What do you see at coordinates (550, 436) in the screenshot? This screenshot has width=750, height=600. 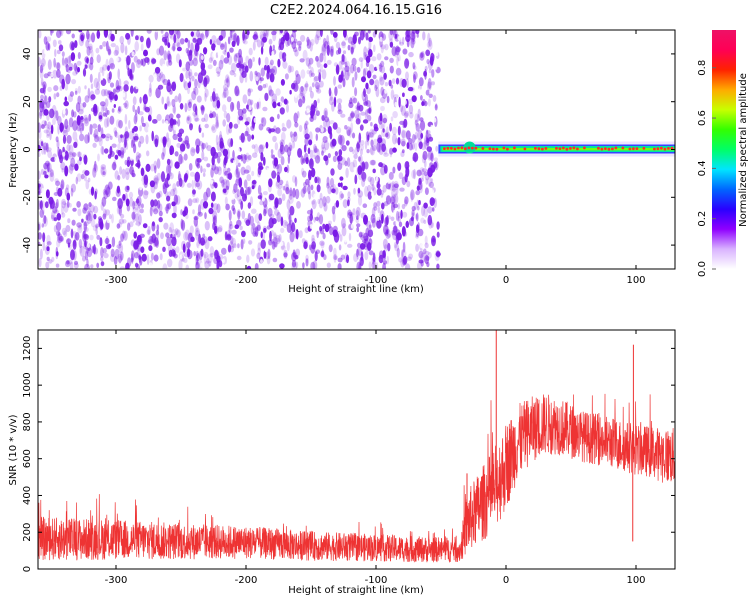 I see `snr-spikes` at bounding box center [550, 436].